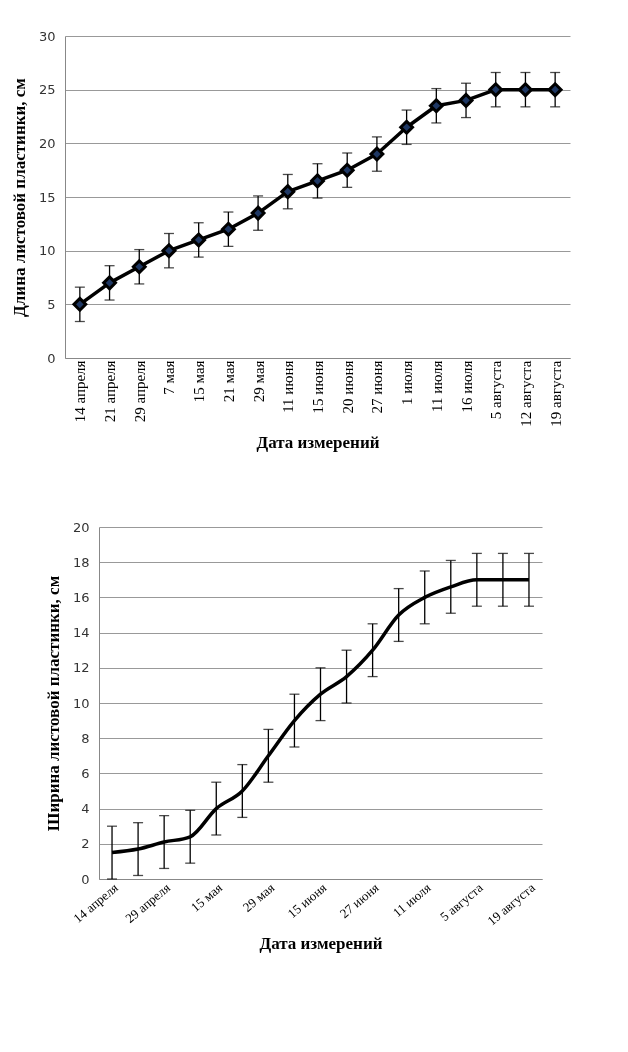  Describe the element at coordinates (288, 386) in the screenshot. I see `x-tick-label: 11 июня` at that location.